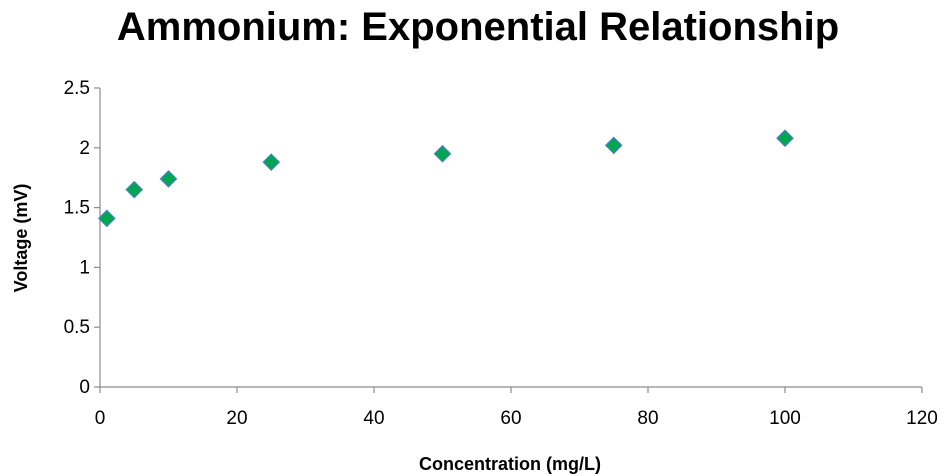  I want to click on y-tick-label: 2.5, so click(77, 88).